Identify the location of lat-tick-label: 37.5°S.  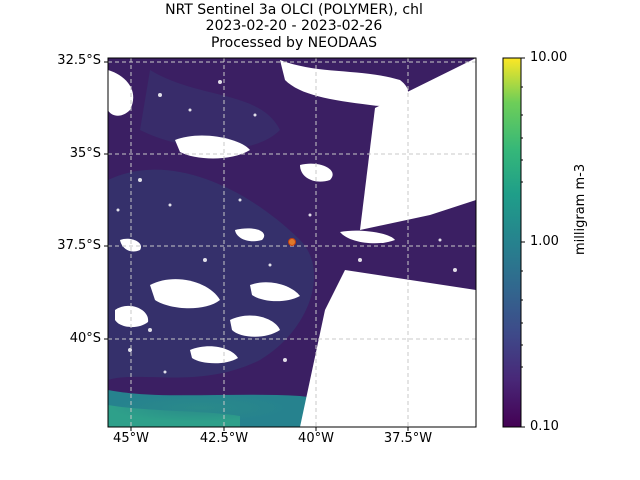
(79, 245).